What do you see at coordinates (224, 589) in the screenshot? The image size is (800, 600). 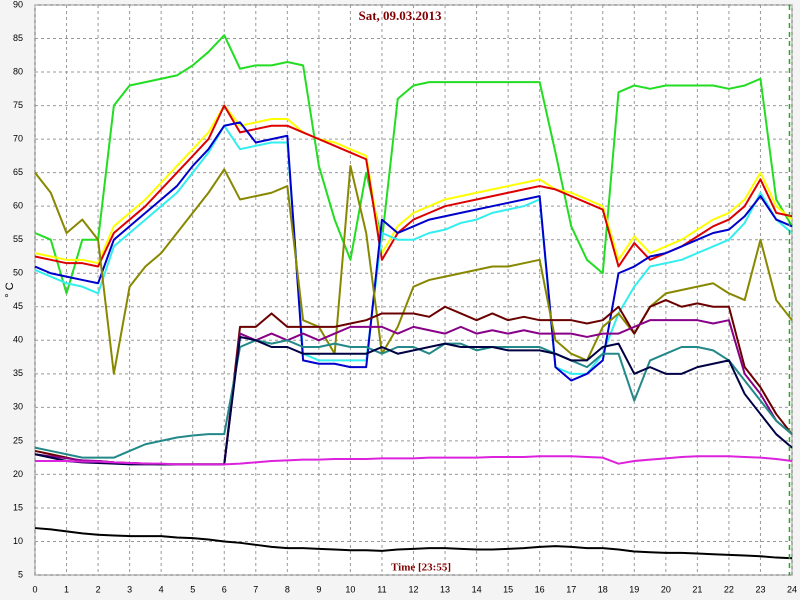 I see `x-tick-label: 6` at bounding box center [224, 589].